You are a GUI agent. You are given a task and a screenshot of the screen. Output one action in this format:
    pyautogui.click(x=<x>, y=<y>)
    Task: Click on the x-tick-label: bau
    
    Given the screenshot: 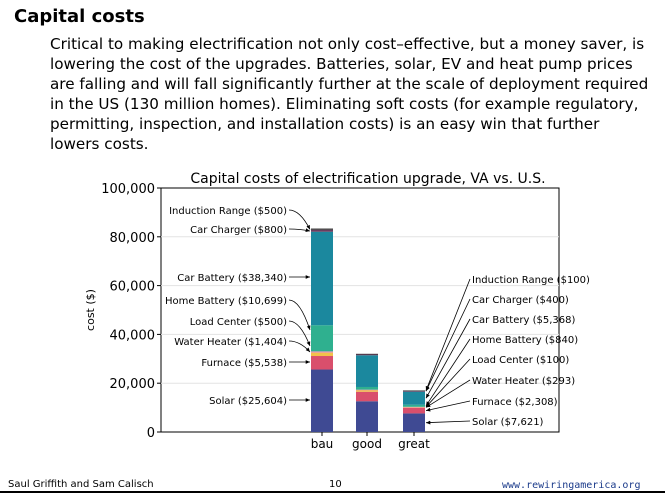 What is the action you would take?
    pyautogui.click(x=322, y=444)
    